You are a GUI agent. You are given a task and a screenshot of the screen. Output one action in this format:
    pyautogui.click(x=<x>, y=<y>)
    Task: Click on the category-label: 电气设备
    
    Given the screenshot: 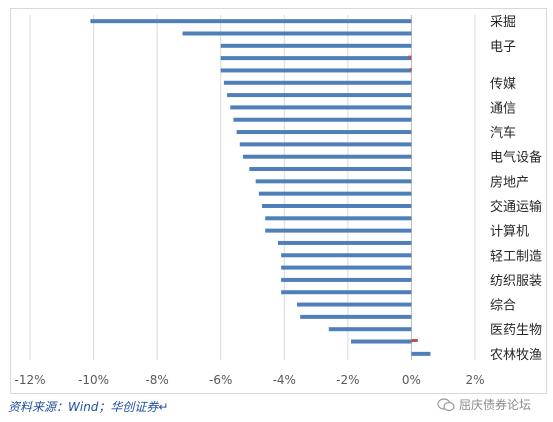 What is the action you would take?
    pyautogui.click(x=516, y=158)
    